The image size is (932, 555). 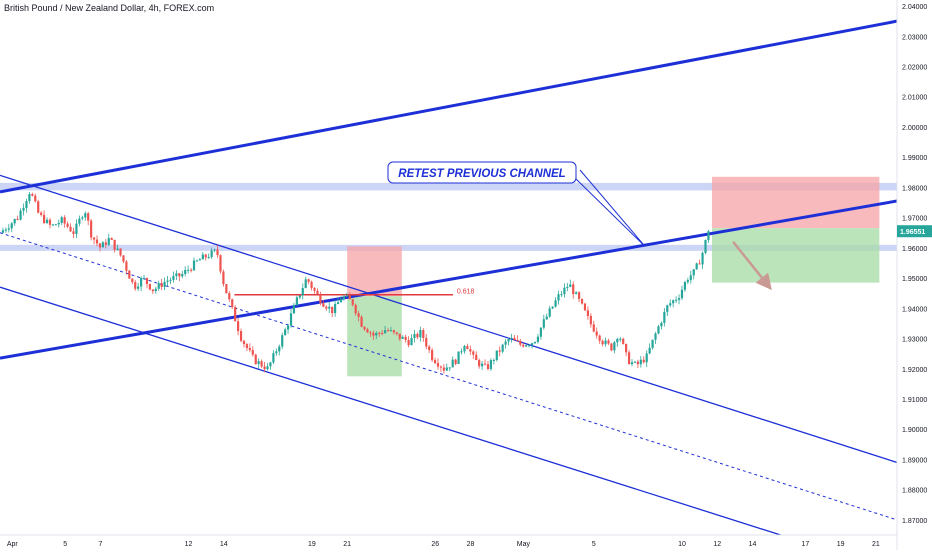 I want to click on x-tick-label: 10, so click(x=682, y=544).